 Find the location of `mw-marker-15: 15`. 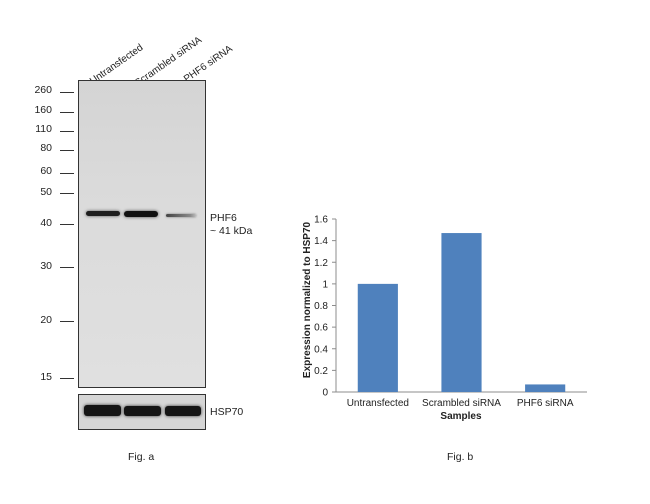

mw-marker-15: 15 is located at coordinates (46, 377).